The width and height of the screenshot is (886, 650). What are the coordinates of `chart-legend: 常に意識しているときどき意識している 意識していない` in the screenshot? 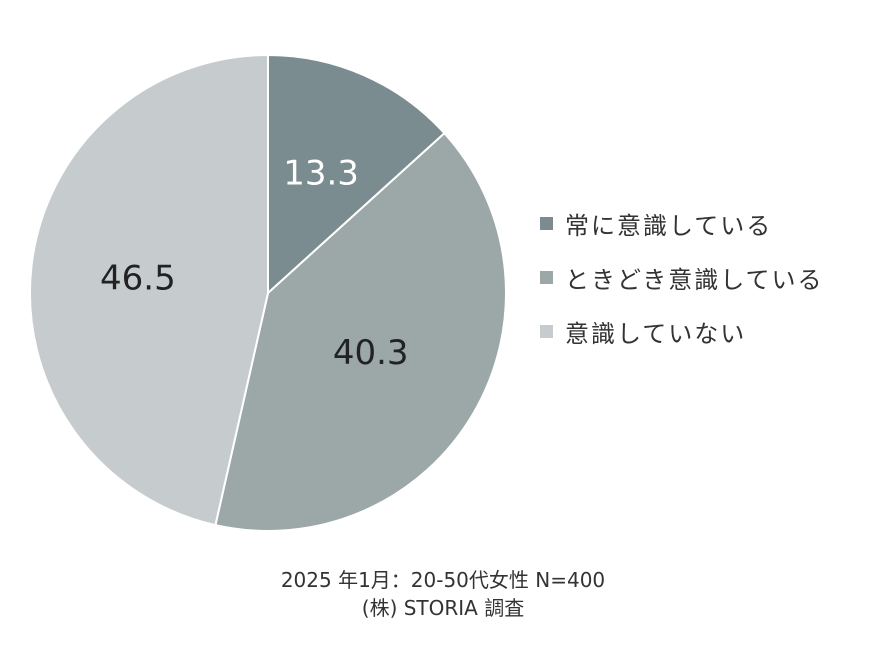 It's located at (682, 289).